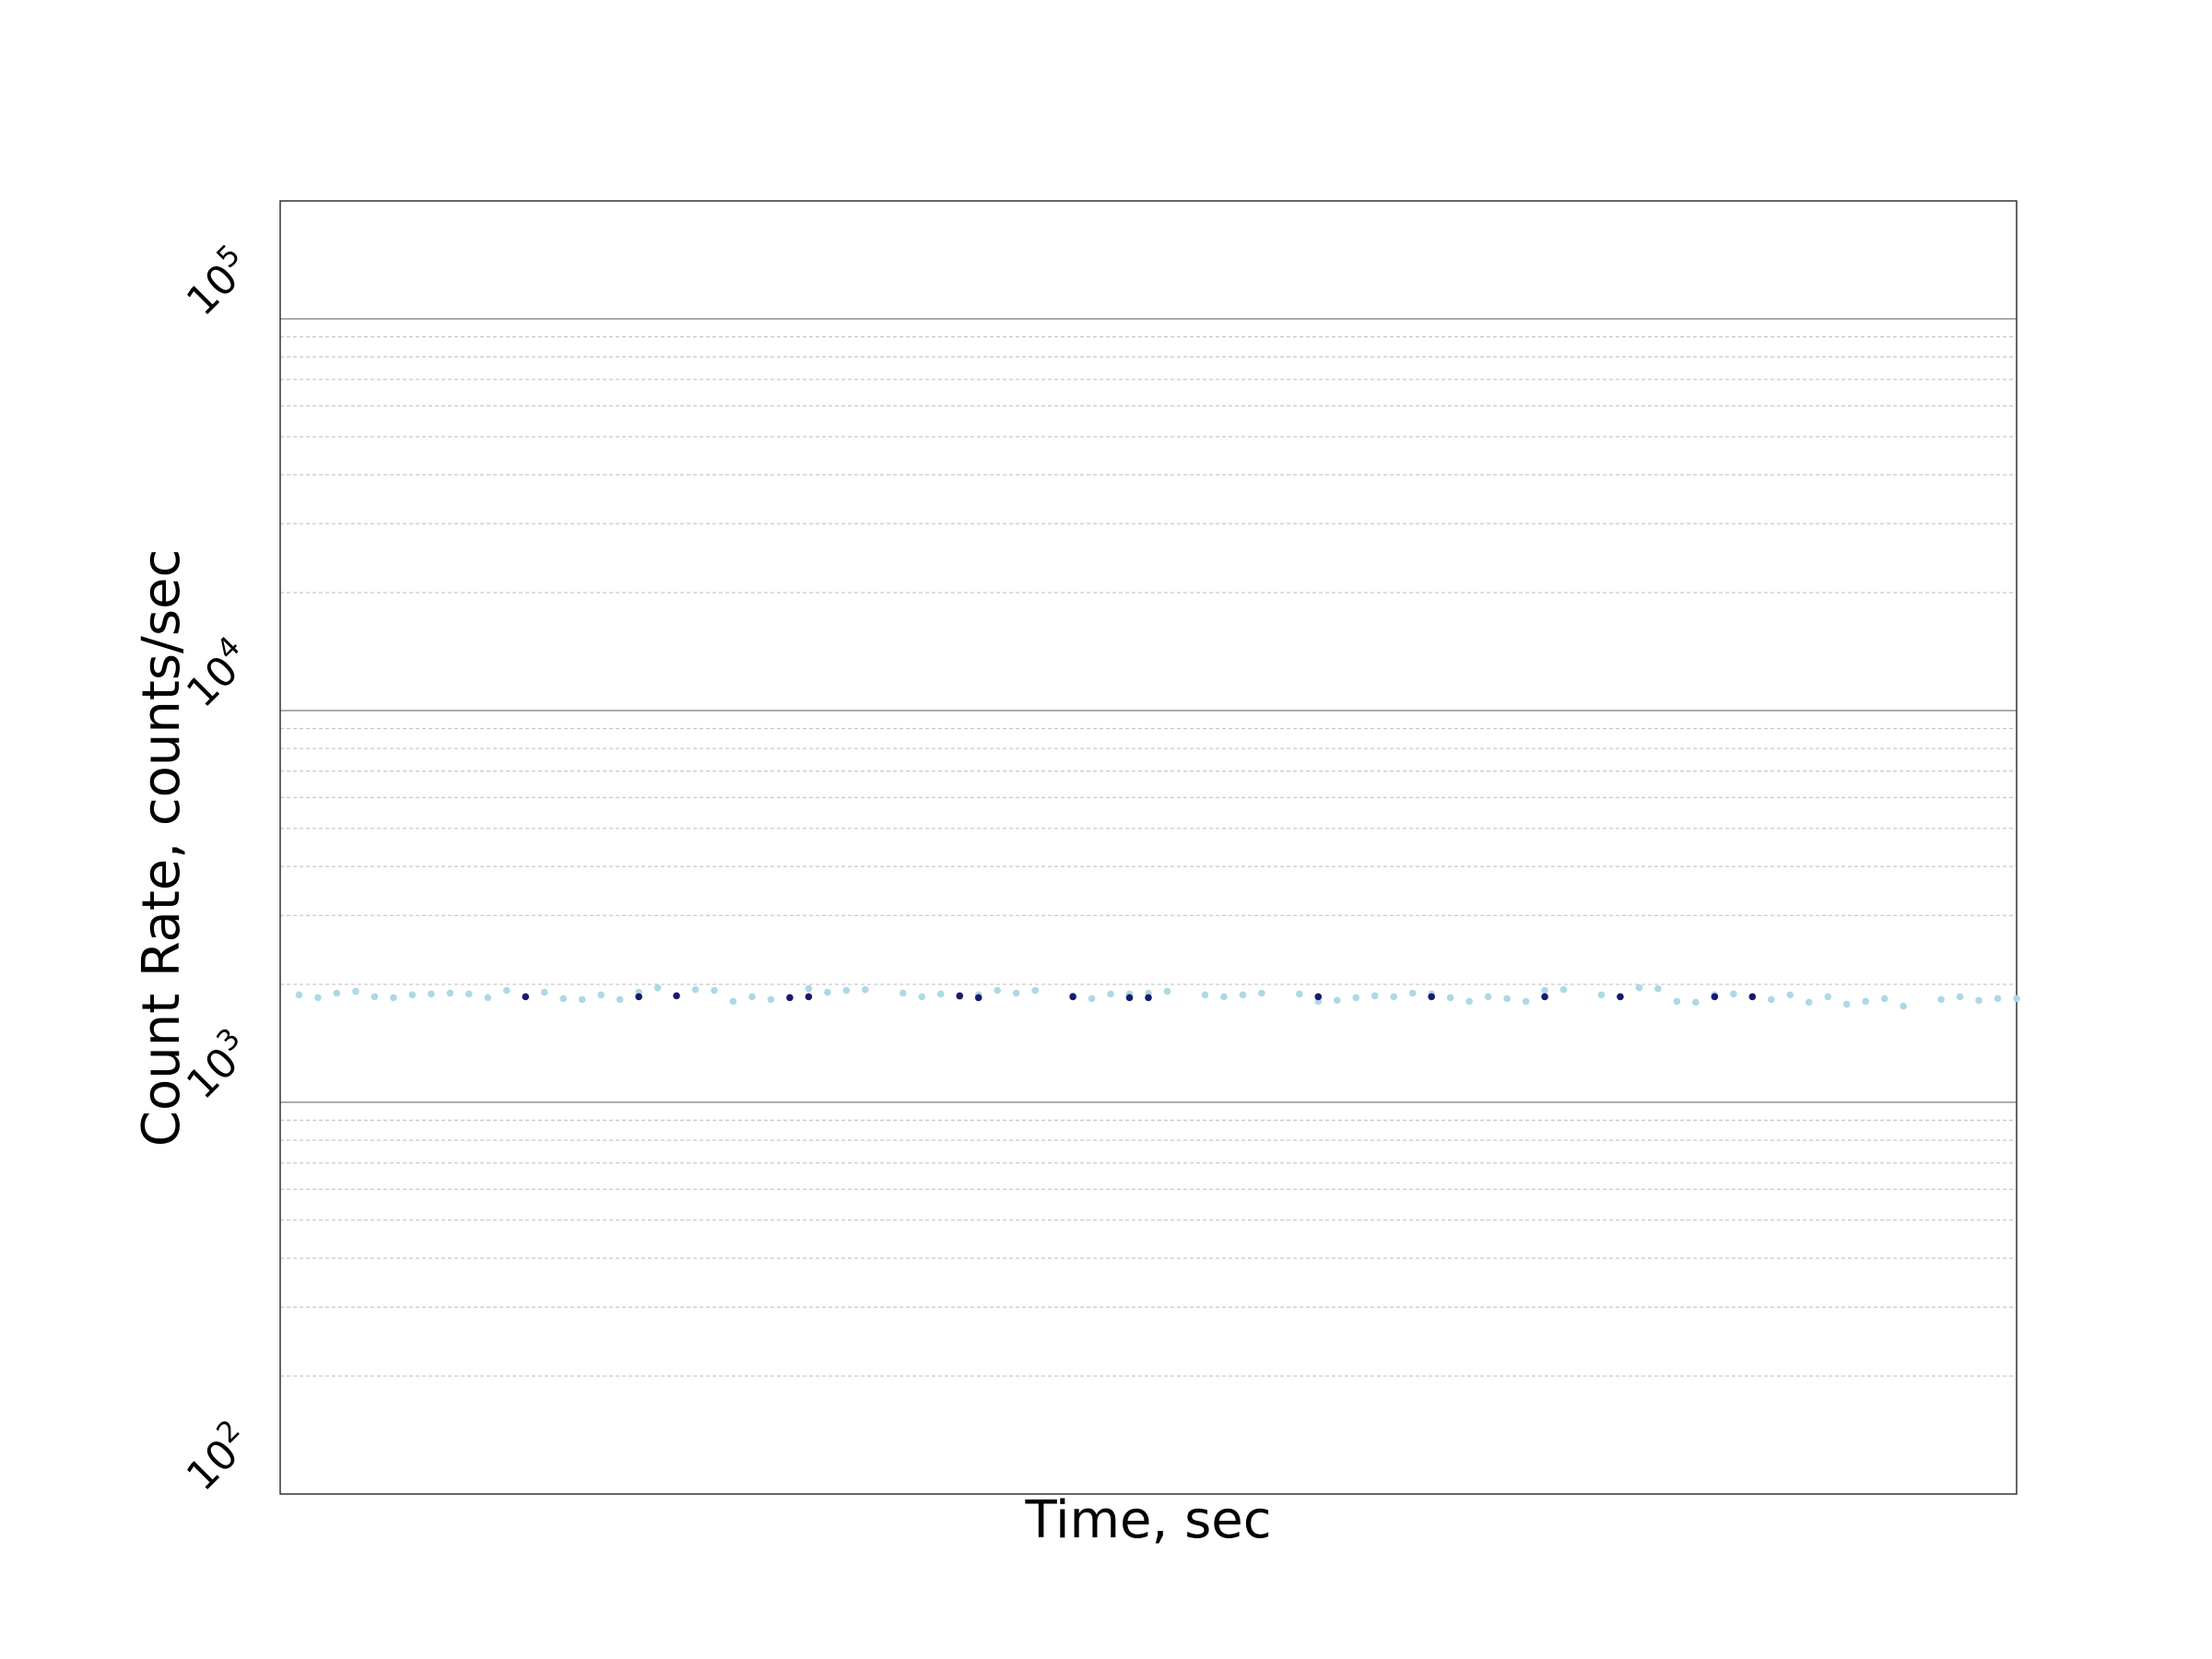  What do you see at coordinates (162, 848) in the screenshot?
I see `y-axis-label: Count Rate, counts/sec` at bounding box center [162, 848].